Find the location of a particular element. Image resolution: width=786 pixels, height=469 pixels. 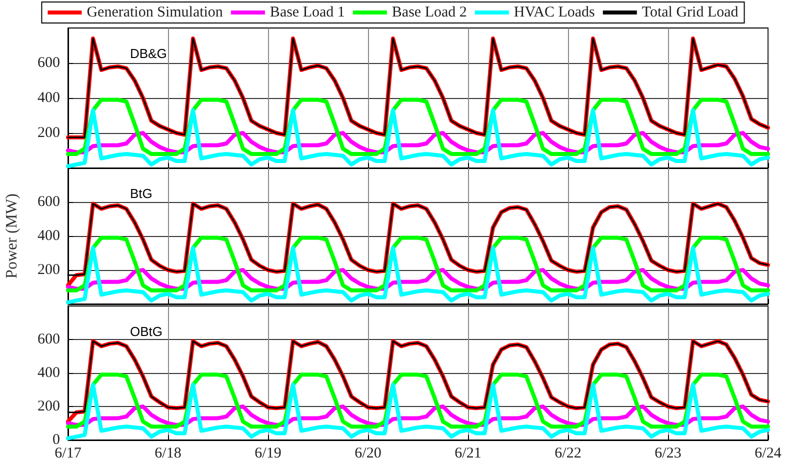

x-tick-label: 6/18 is located at coordinates (168, 454).